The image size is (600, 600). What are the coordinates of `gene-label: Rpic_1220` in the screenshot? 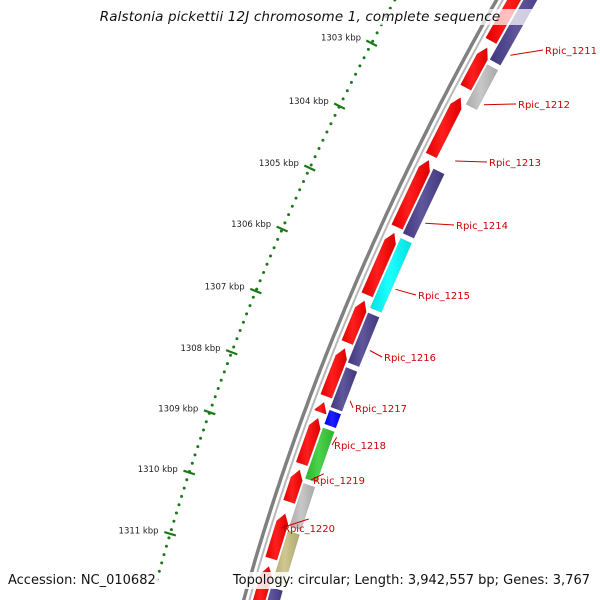 It's located at (309, 529).